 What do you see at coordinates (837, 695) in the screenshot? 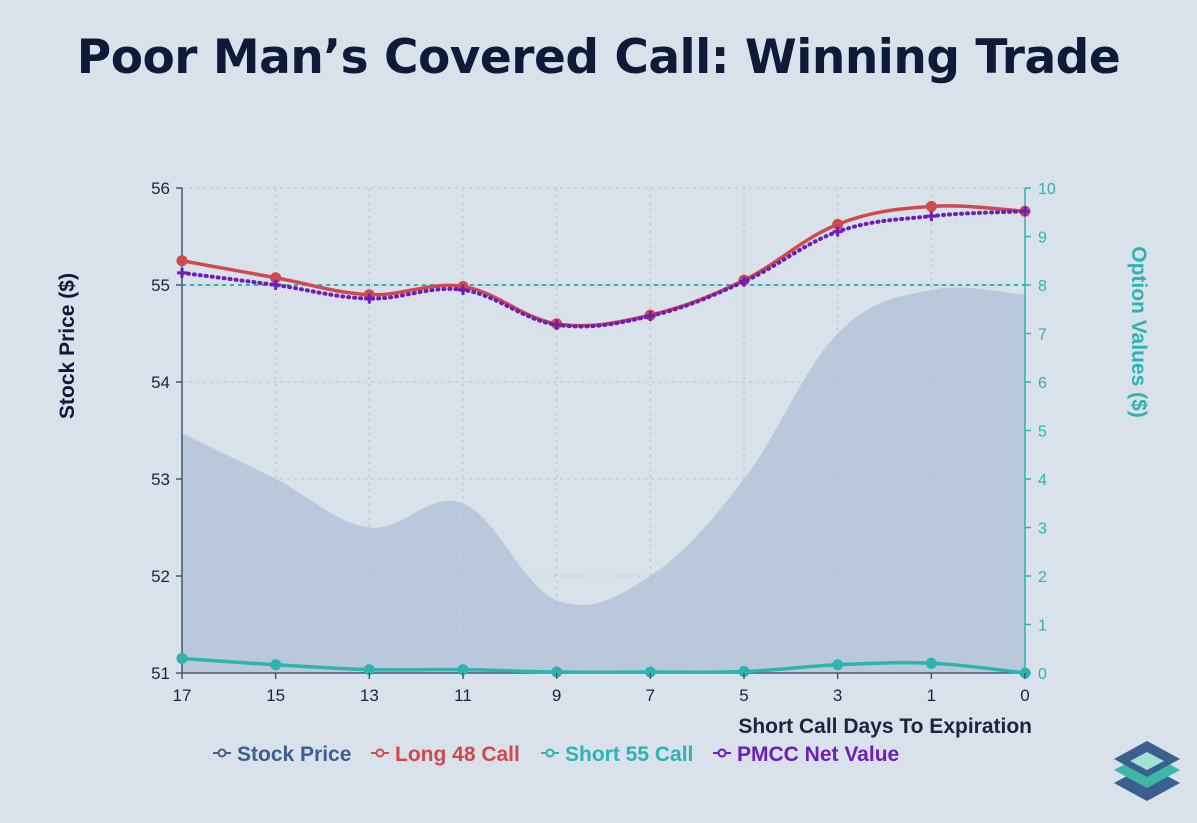
I see `x-tick-label: 3` at bounding box center [837, 695].